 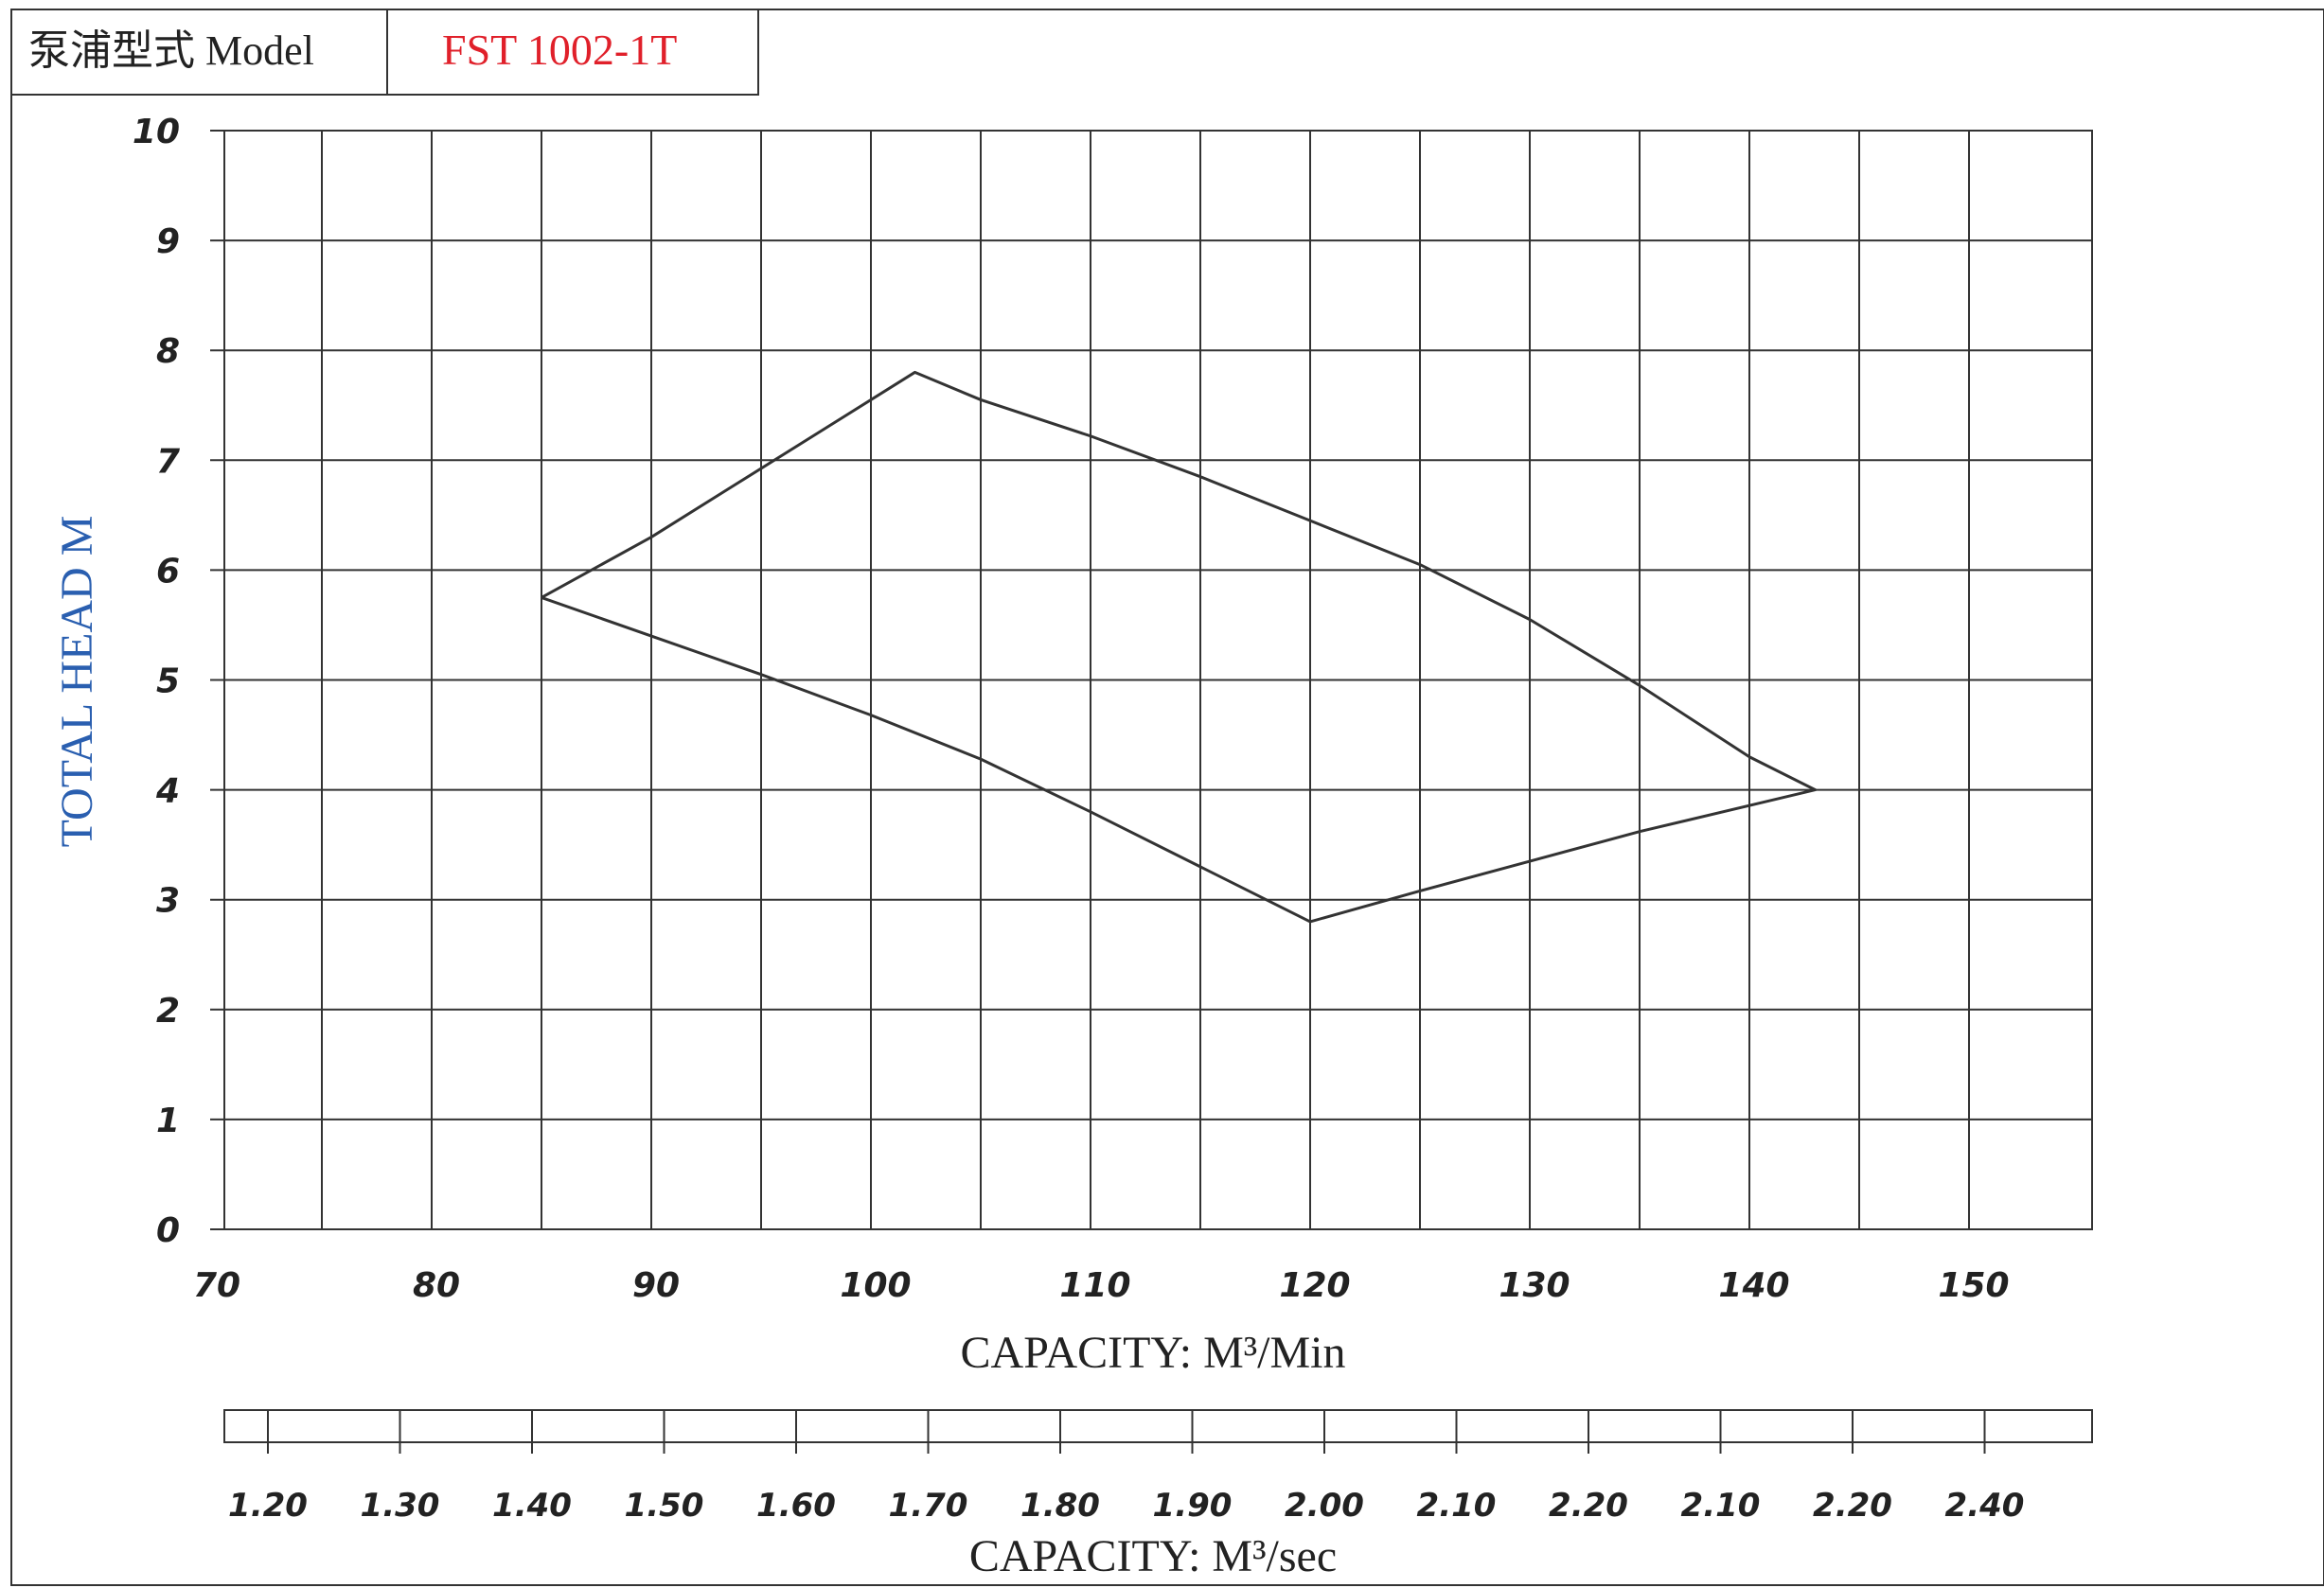 I want to click on secondary-tick-label: 1.50, so click(x=664, y=1506).